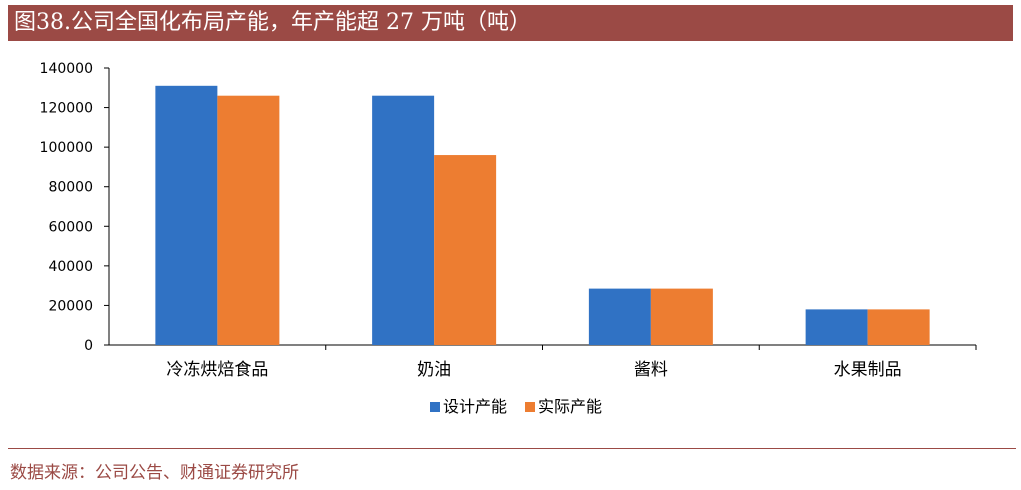  I want to click on y-tick-label: 140000, so click(66, 69).